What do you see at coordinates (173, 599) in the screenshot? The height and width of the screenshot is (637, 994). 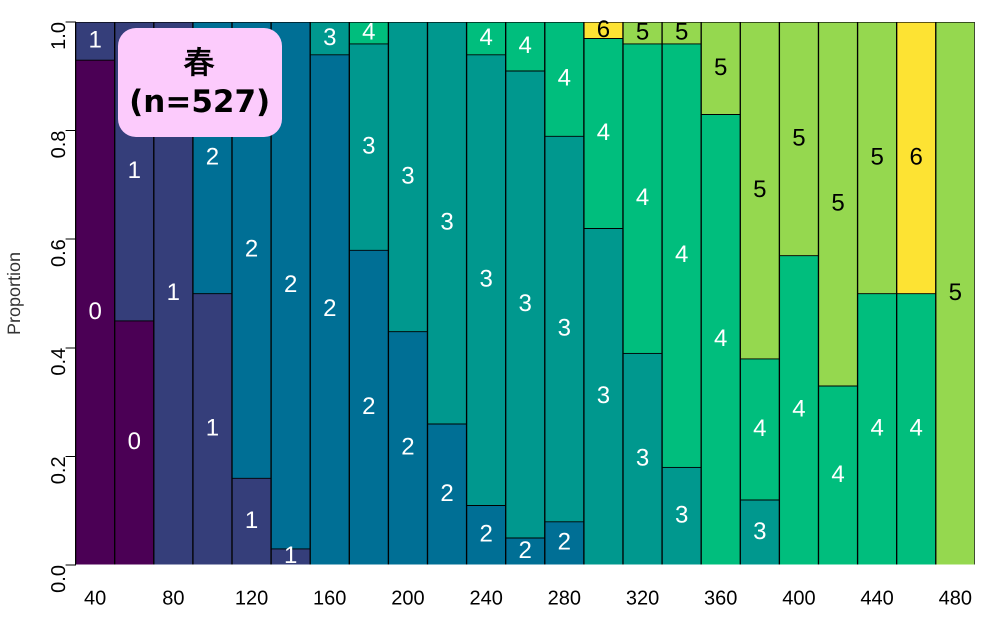 I see `x-tick-label: 80` at bounding box center [173, 599].